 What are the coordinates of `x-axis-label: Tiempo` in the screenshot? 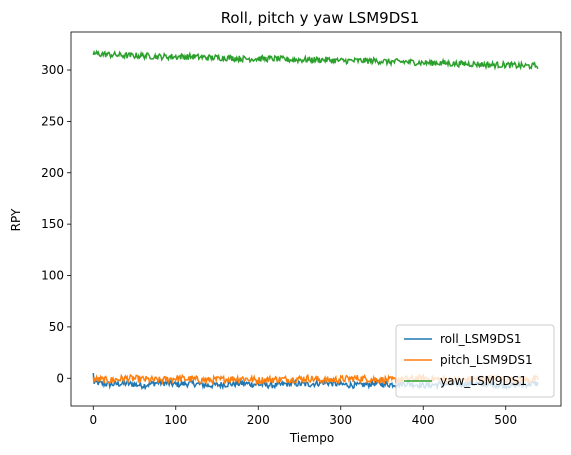 It's located at (311, 438).